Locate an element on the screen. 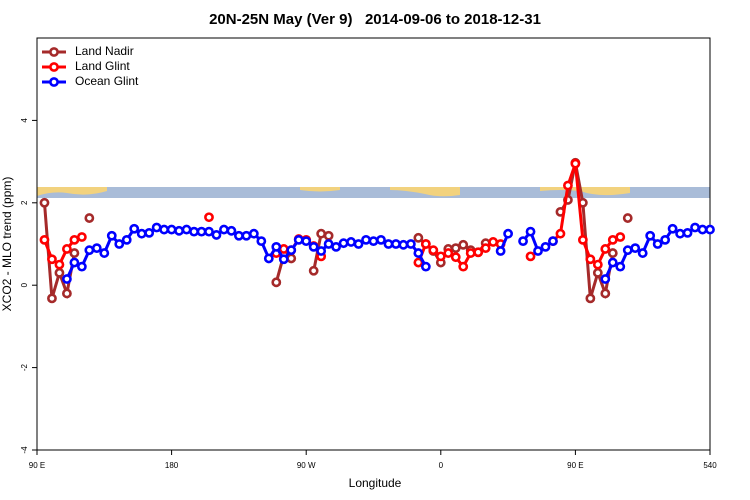  y-tick-label: -4 is located at coordinates (24, 450).